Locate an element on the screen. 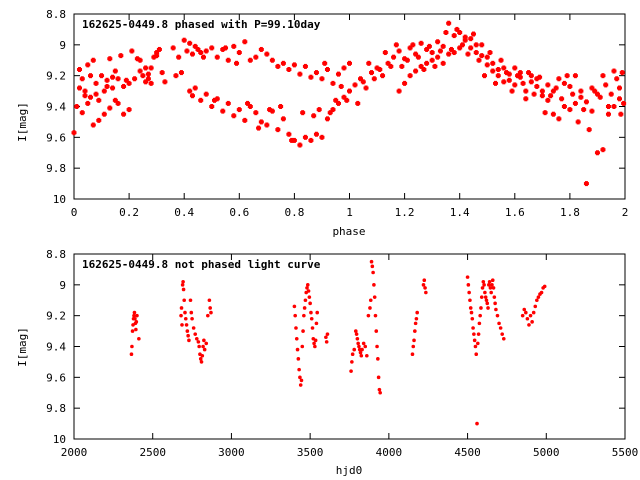 This screenshot has width=640, height=480. phased-y-tick-label: 8.8 is located at coordinates (56, 14).